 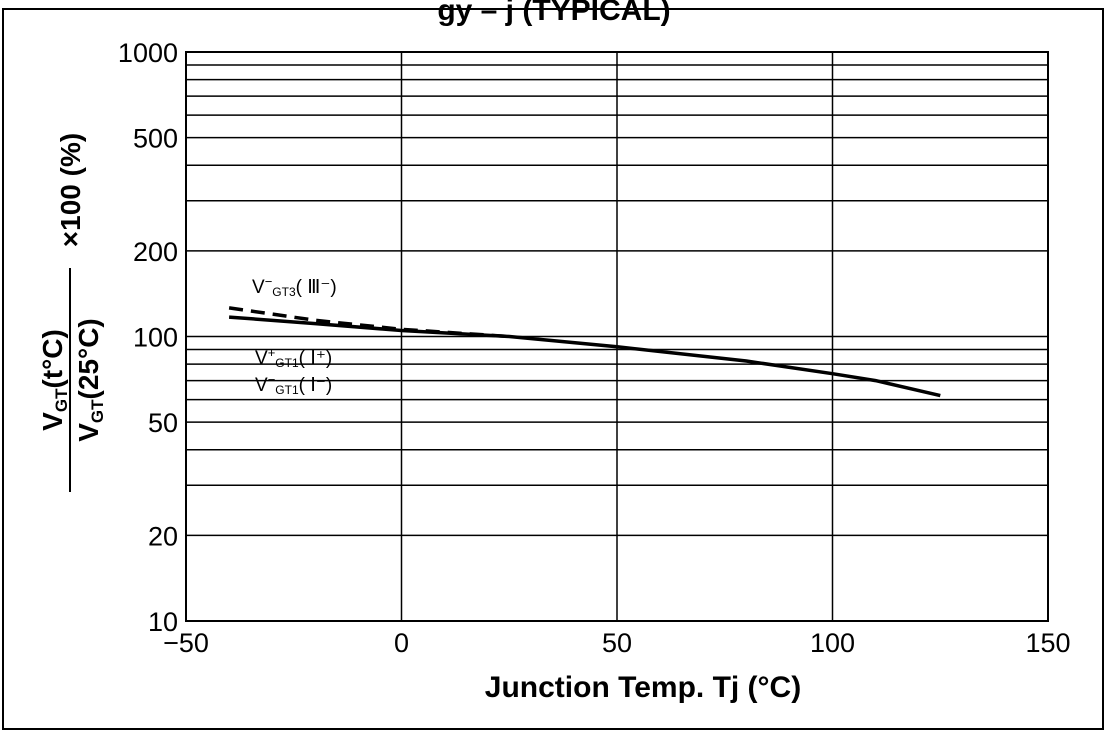 What do you see at coordinates (163, 622) in the screenshot?
I see `y-tick-label: 10` at bounding box center [163, 622].